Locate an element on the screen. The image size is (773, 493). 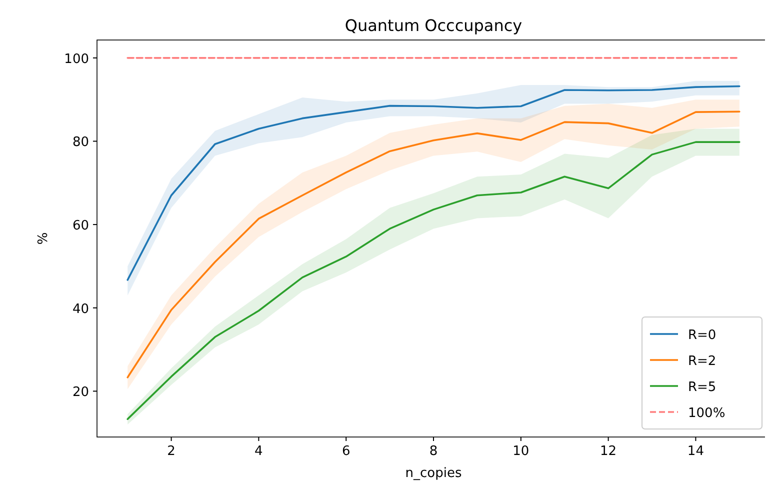
y-tick-label: 20 is located at coordinates (80, 392).